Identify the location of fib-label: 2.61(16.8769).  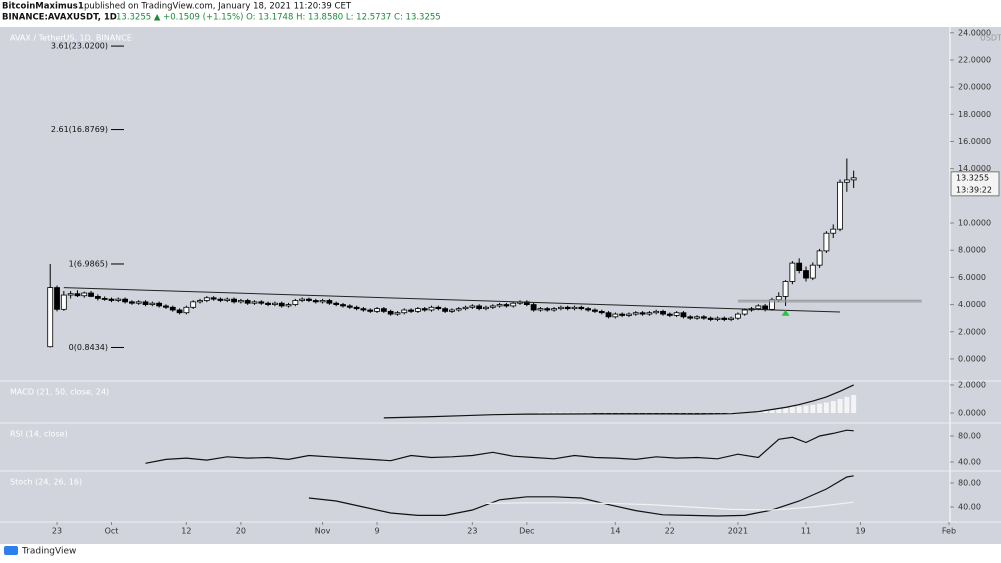
(79, 129).